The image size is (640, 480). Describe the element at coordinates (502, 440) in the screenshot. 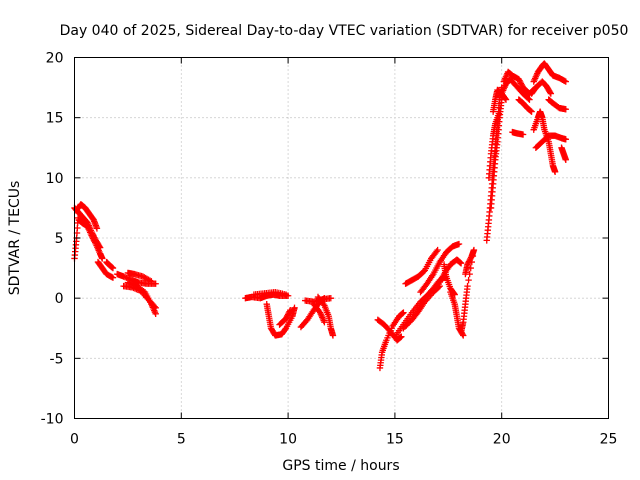

I see `x-tick-label: 20` at that location.